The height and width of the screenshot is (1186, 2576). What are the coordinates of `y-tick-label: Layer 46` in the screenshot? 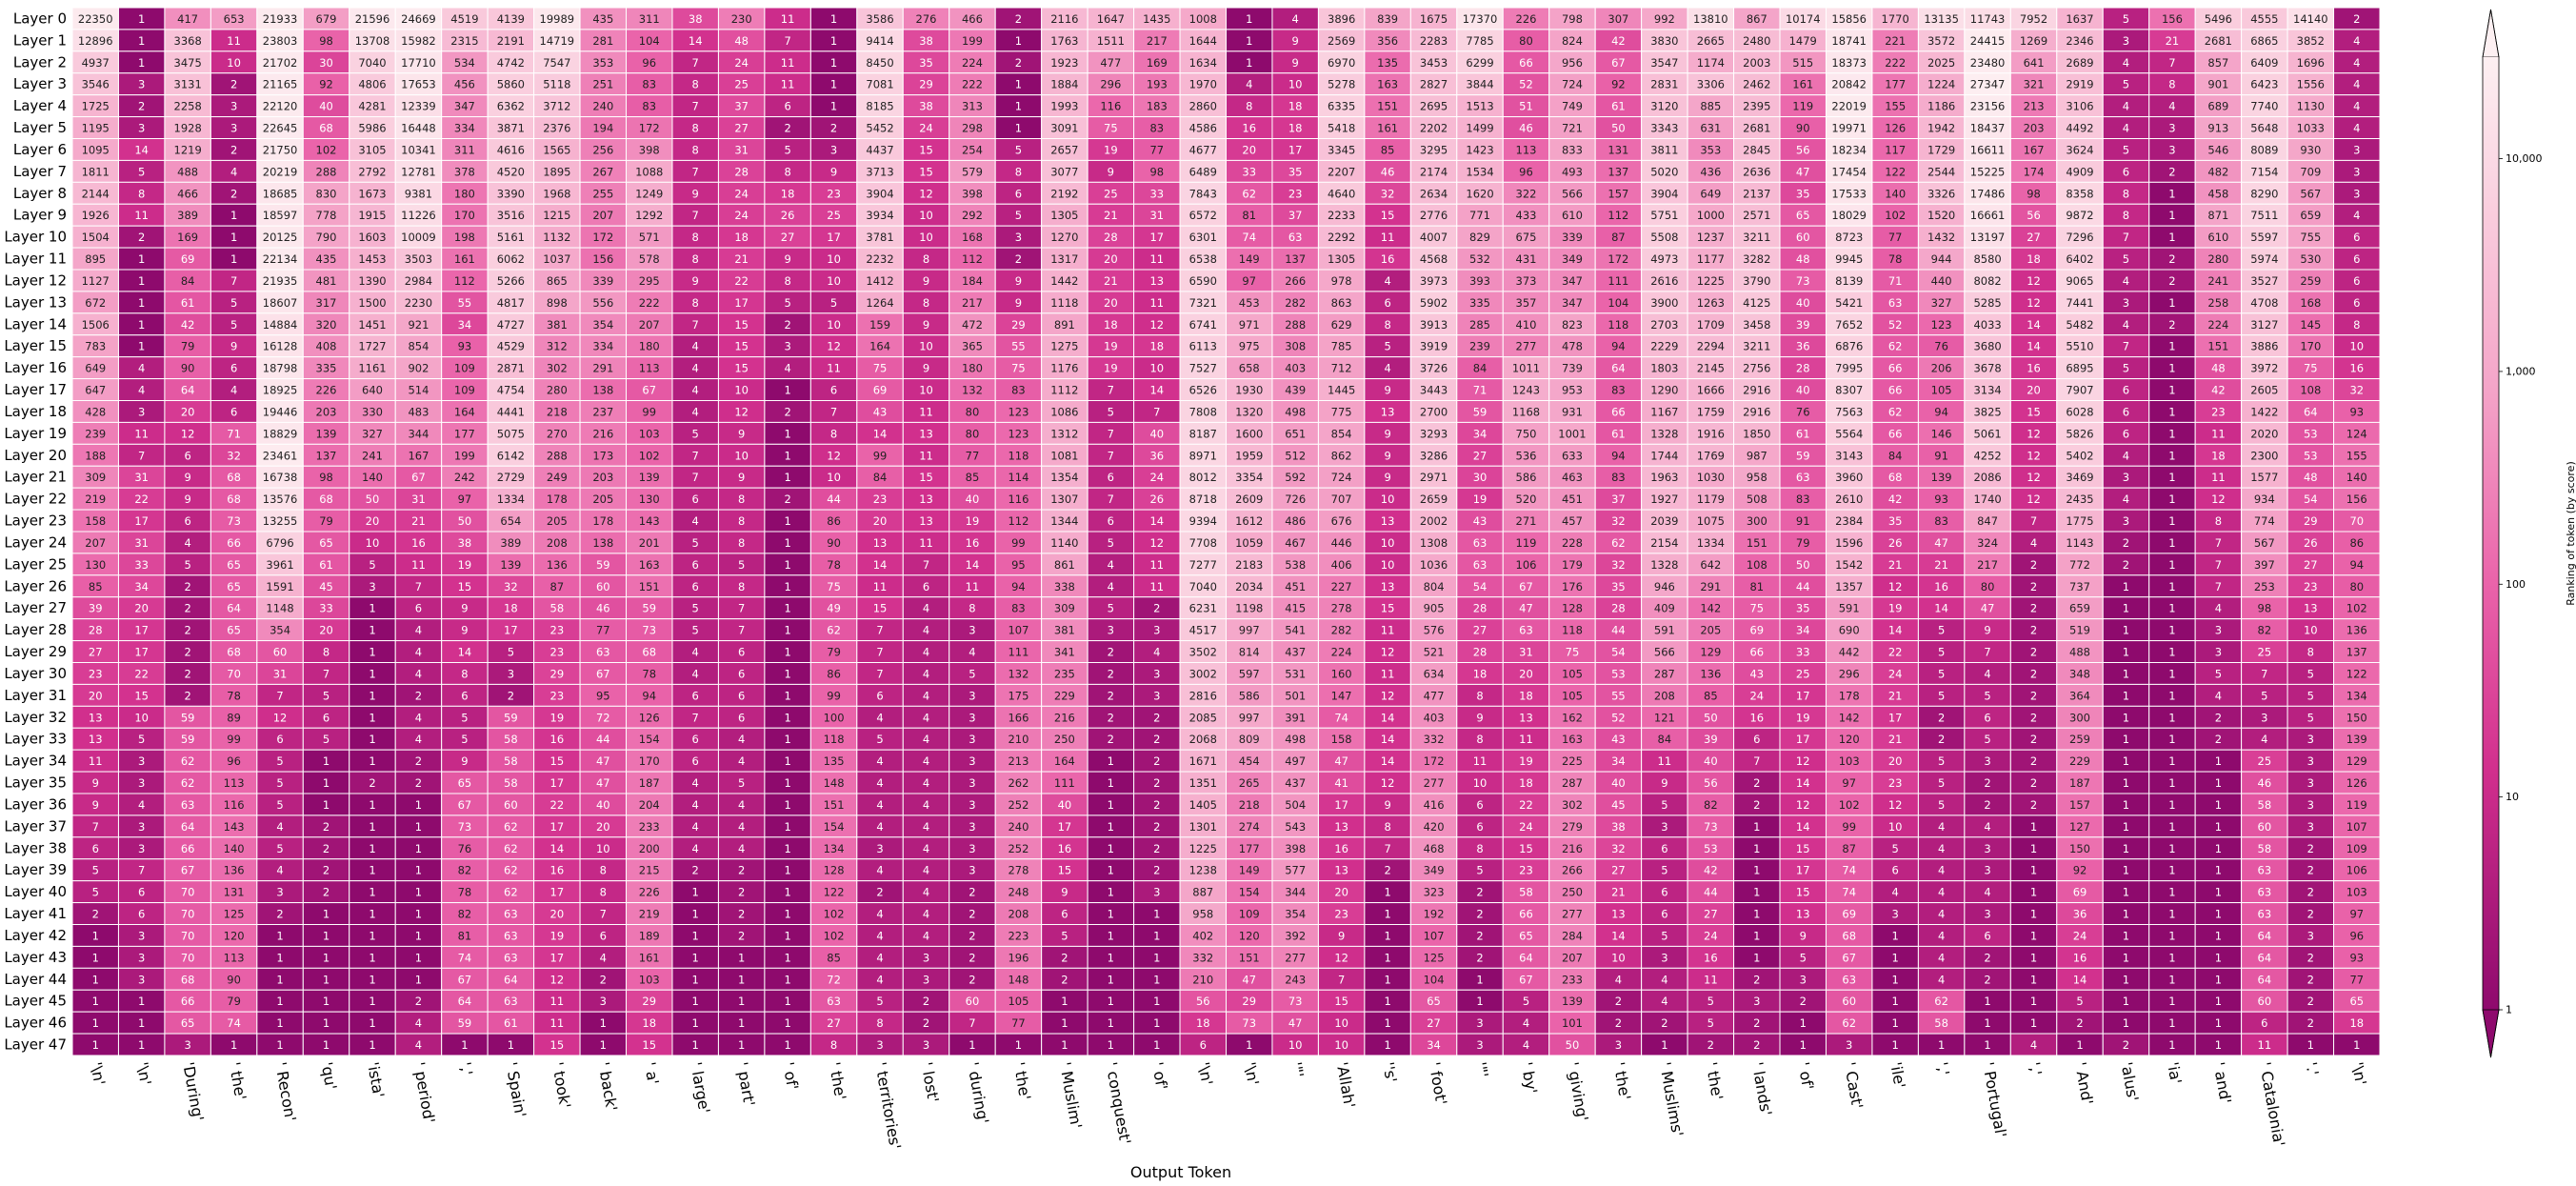 It's located at (35, 1023).